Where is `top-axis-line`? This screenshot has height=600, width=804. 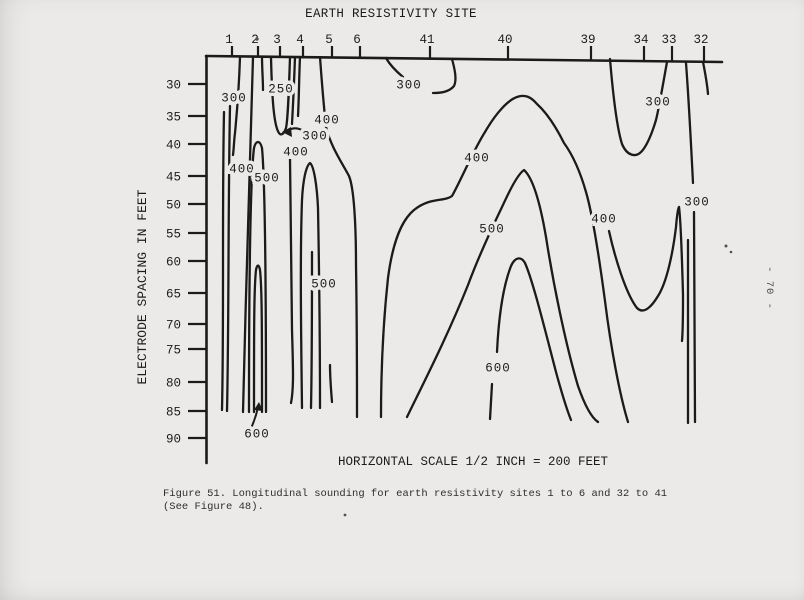
top-axis-line is located at coordinates (464, 59).